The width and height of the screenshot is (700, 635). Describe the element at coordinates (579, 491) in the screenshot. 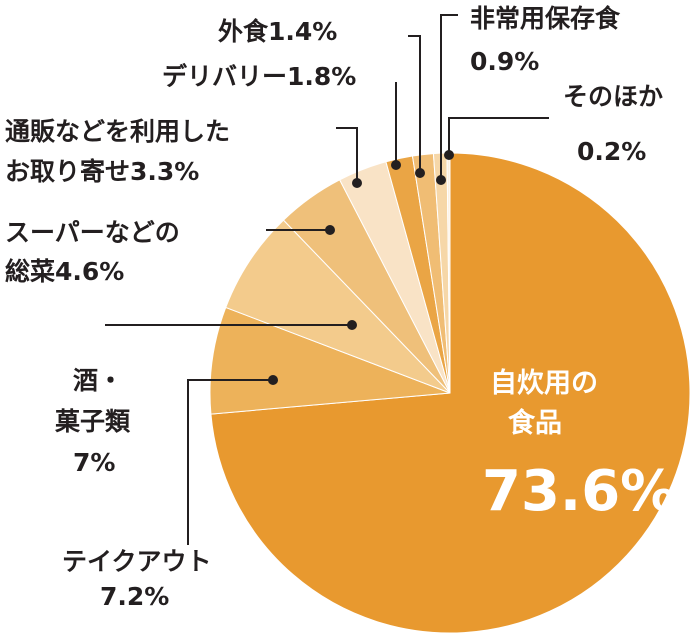

I see `value-label-0: 73.6%` at that location.